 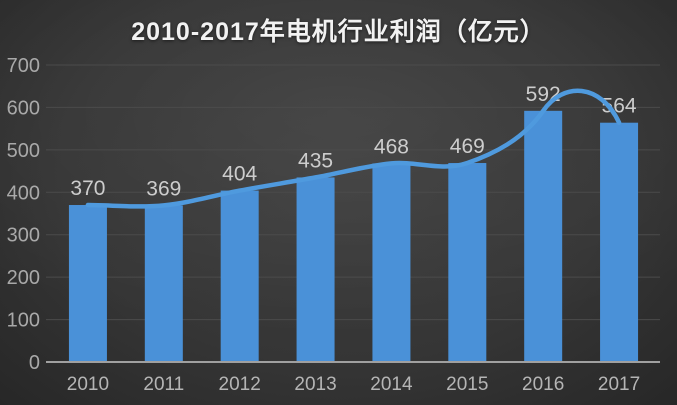 I want to click on x-tick-label: 2013, so click(x=315, y=384).